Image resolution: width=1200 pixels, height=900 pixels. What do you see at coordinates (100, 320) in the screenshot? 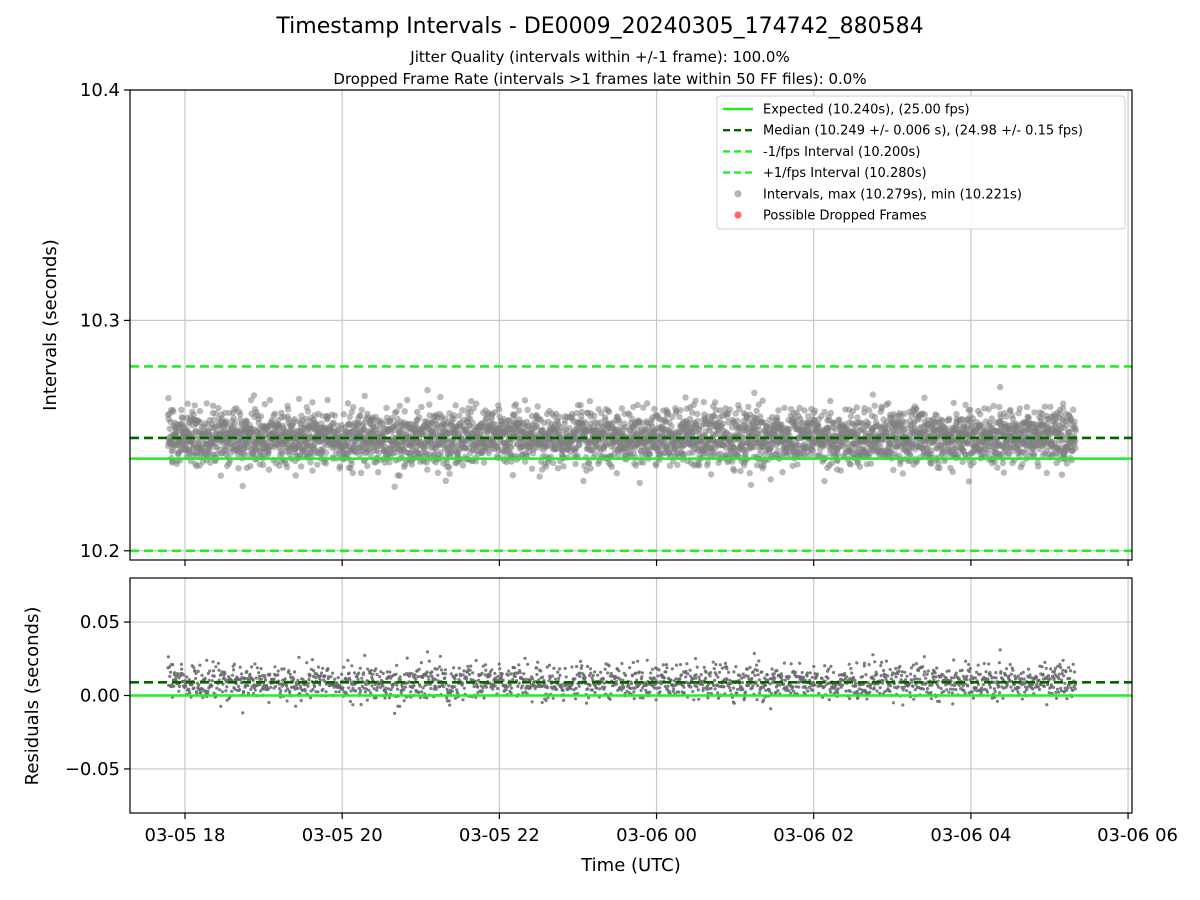
I see `intervals-y-tick-label: 10.3` at bounding box center [100, 320].